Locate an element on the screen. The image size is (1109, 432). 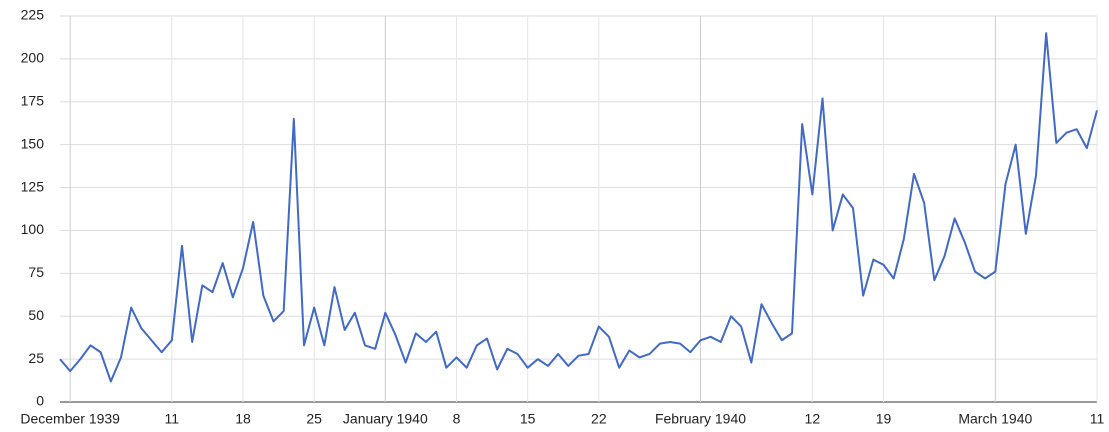
x-tick-label: 15 is located at coordinates (528, 419).